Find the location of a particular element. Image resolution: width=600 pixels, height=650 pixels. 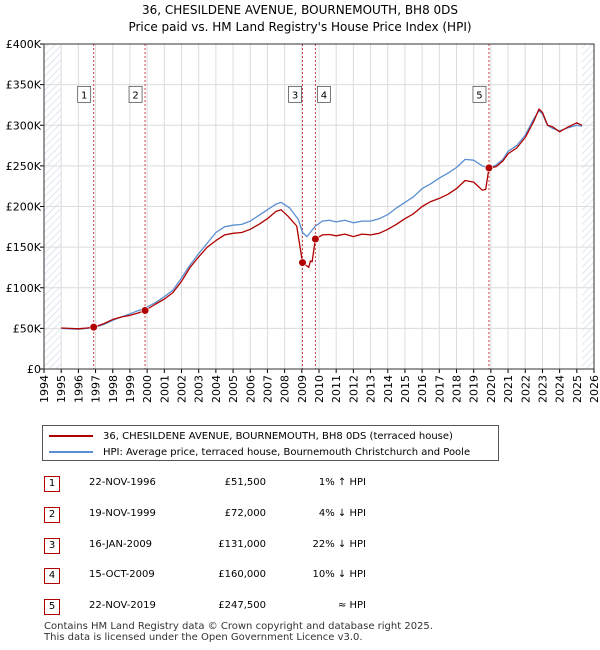

x-tick-label: 2012 is located at coordinates (353, 389).